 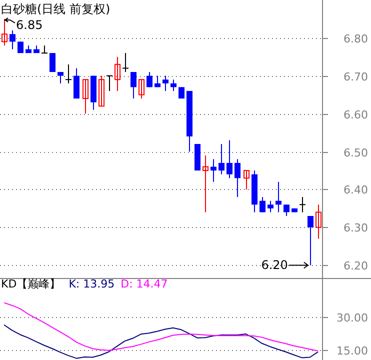 What do you see at coordinates (356, 115) in the screenshot?
I see `y-tick-label: 6.60` at bounding box center [356, 115].